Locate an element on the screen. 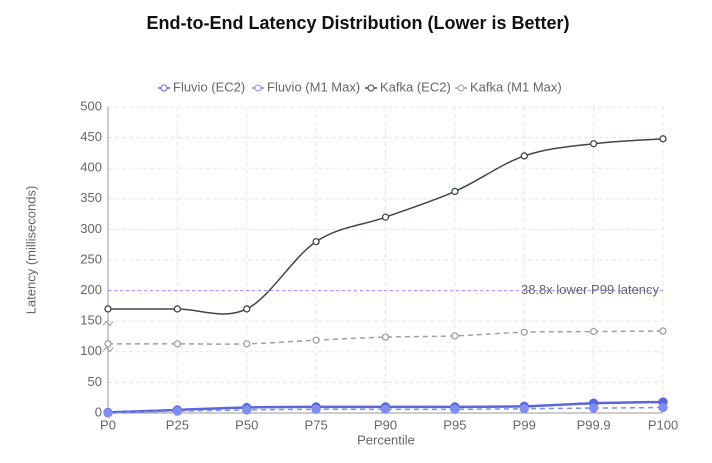 The height and width of the screenshot is (463, 712). y-tick-label: 300 is located at coordinates (91, 228).